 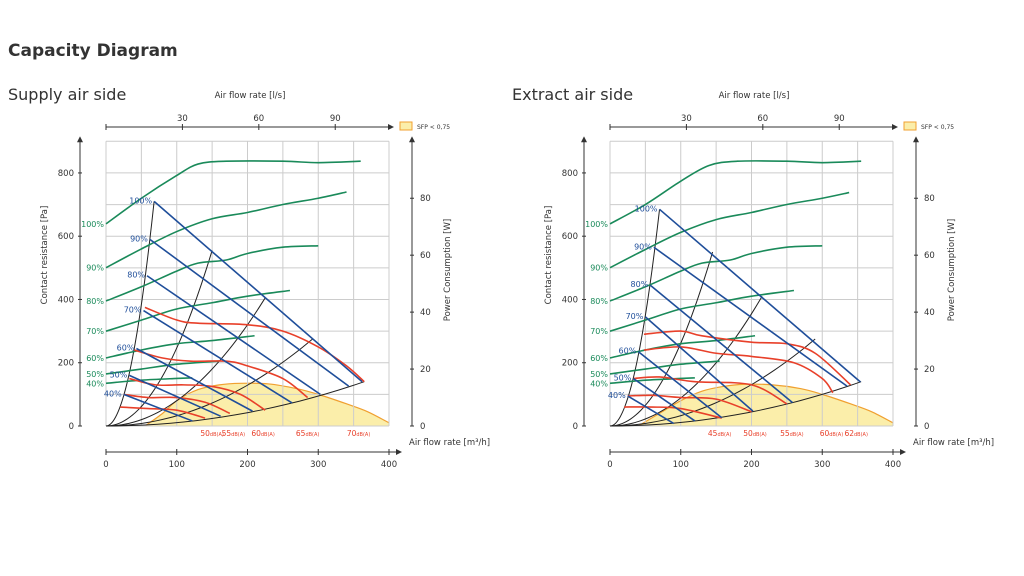 I want to click on power-curve-label: 70%, so click(x=95, y=331).